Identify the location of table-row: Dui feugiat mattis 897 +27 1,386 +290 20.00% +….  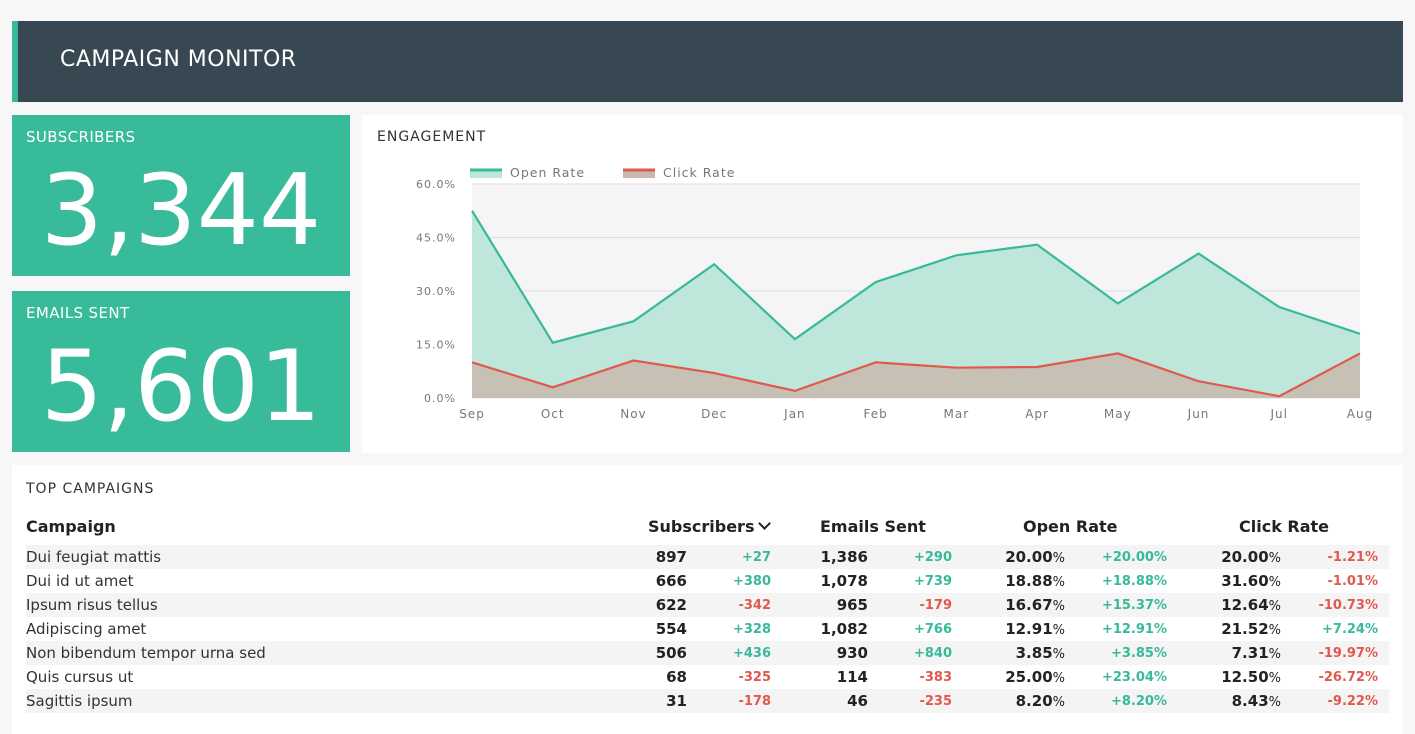
(707, 557).